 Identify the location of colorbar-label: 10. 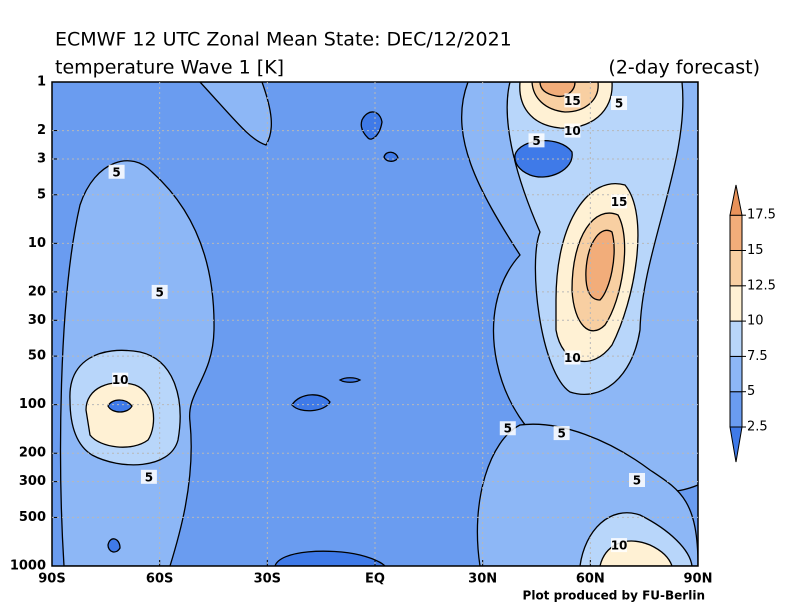
(755, 321).